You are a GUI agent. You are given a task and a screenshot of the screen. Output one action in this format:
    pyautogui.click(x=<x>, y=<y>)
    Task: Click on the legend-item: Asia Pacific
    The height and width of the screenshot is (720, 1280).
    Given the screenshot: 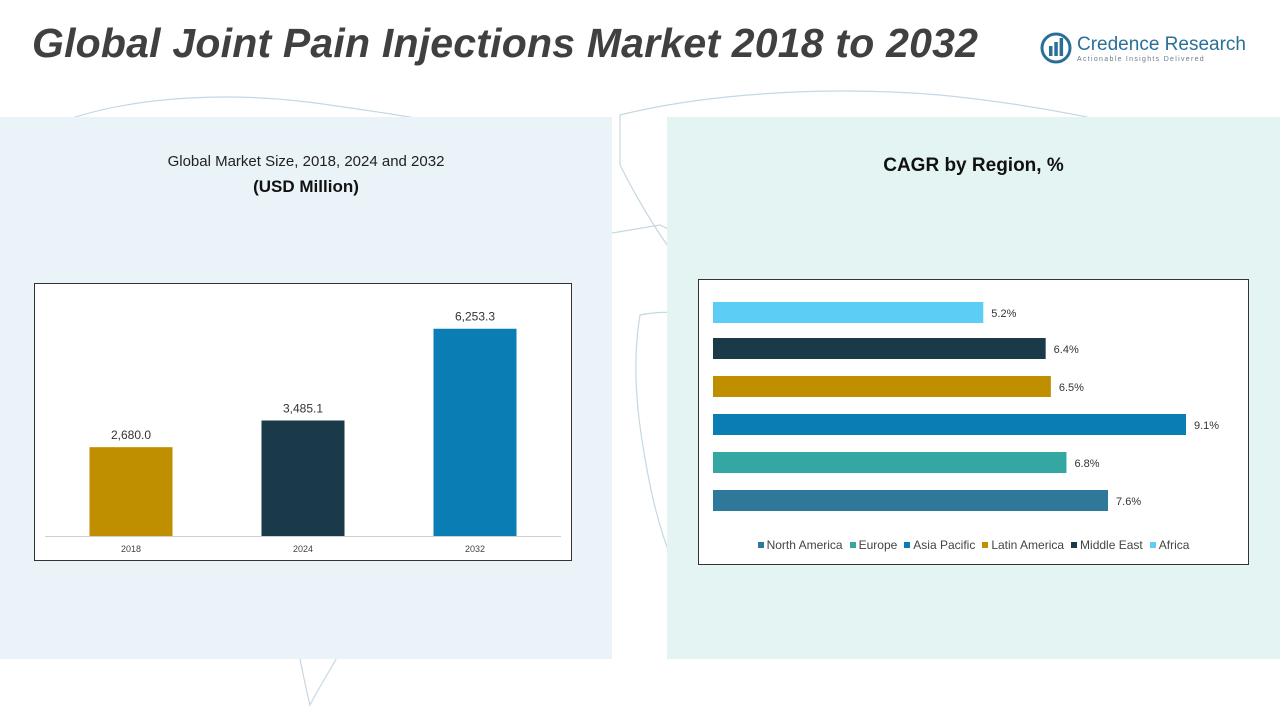 What is the action you would take?
    pyautogui.click(x=939, y=545)
    